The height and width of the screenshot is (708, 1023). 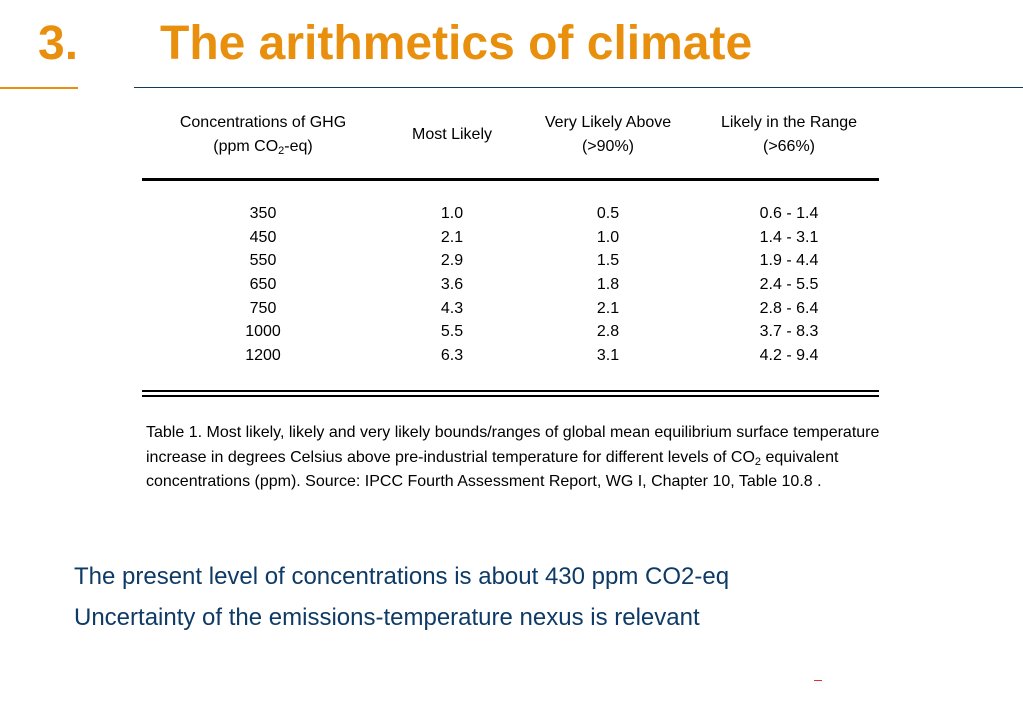 What do you see at coordinates (510, 238) in the screenshot?
I see `table-row: 450 2.1 1.0 1.4 - 3.1` at bounding box center [510, 238].